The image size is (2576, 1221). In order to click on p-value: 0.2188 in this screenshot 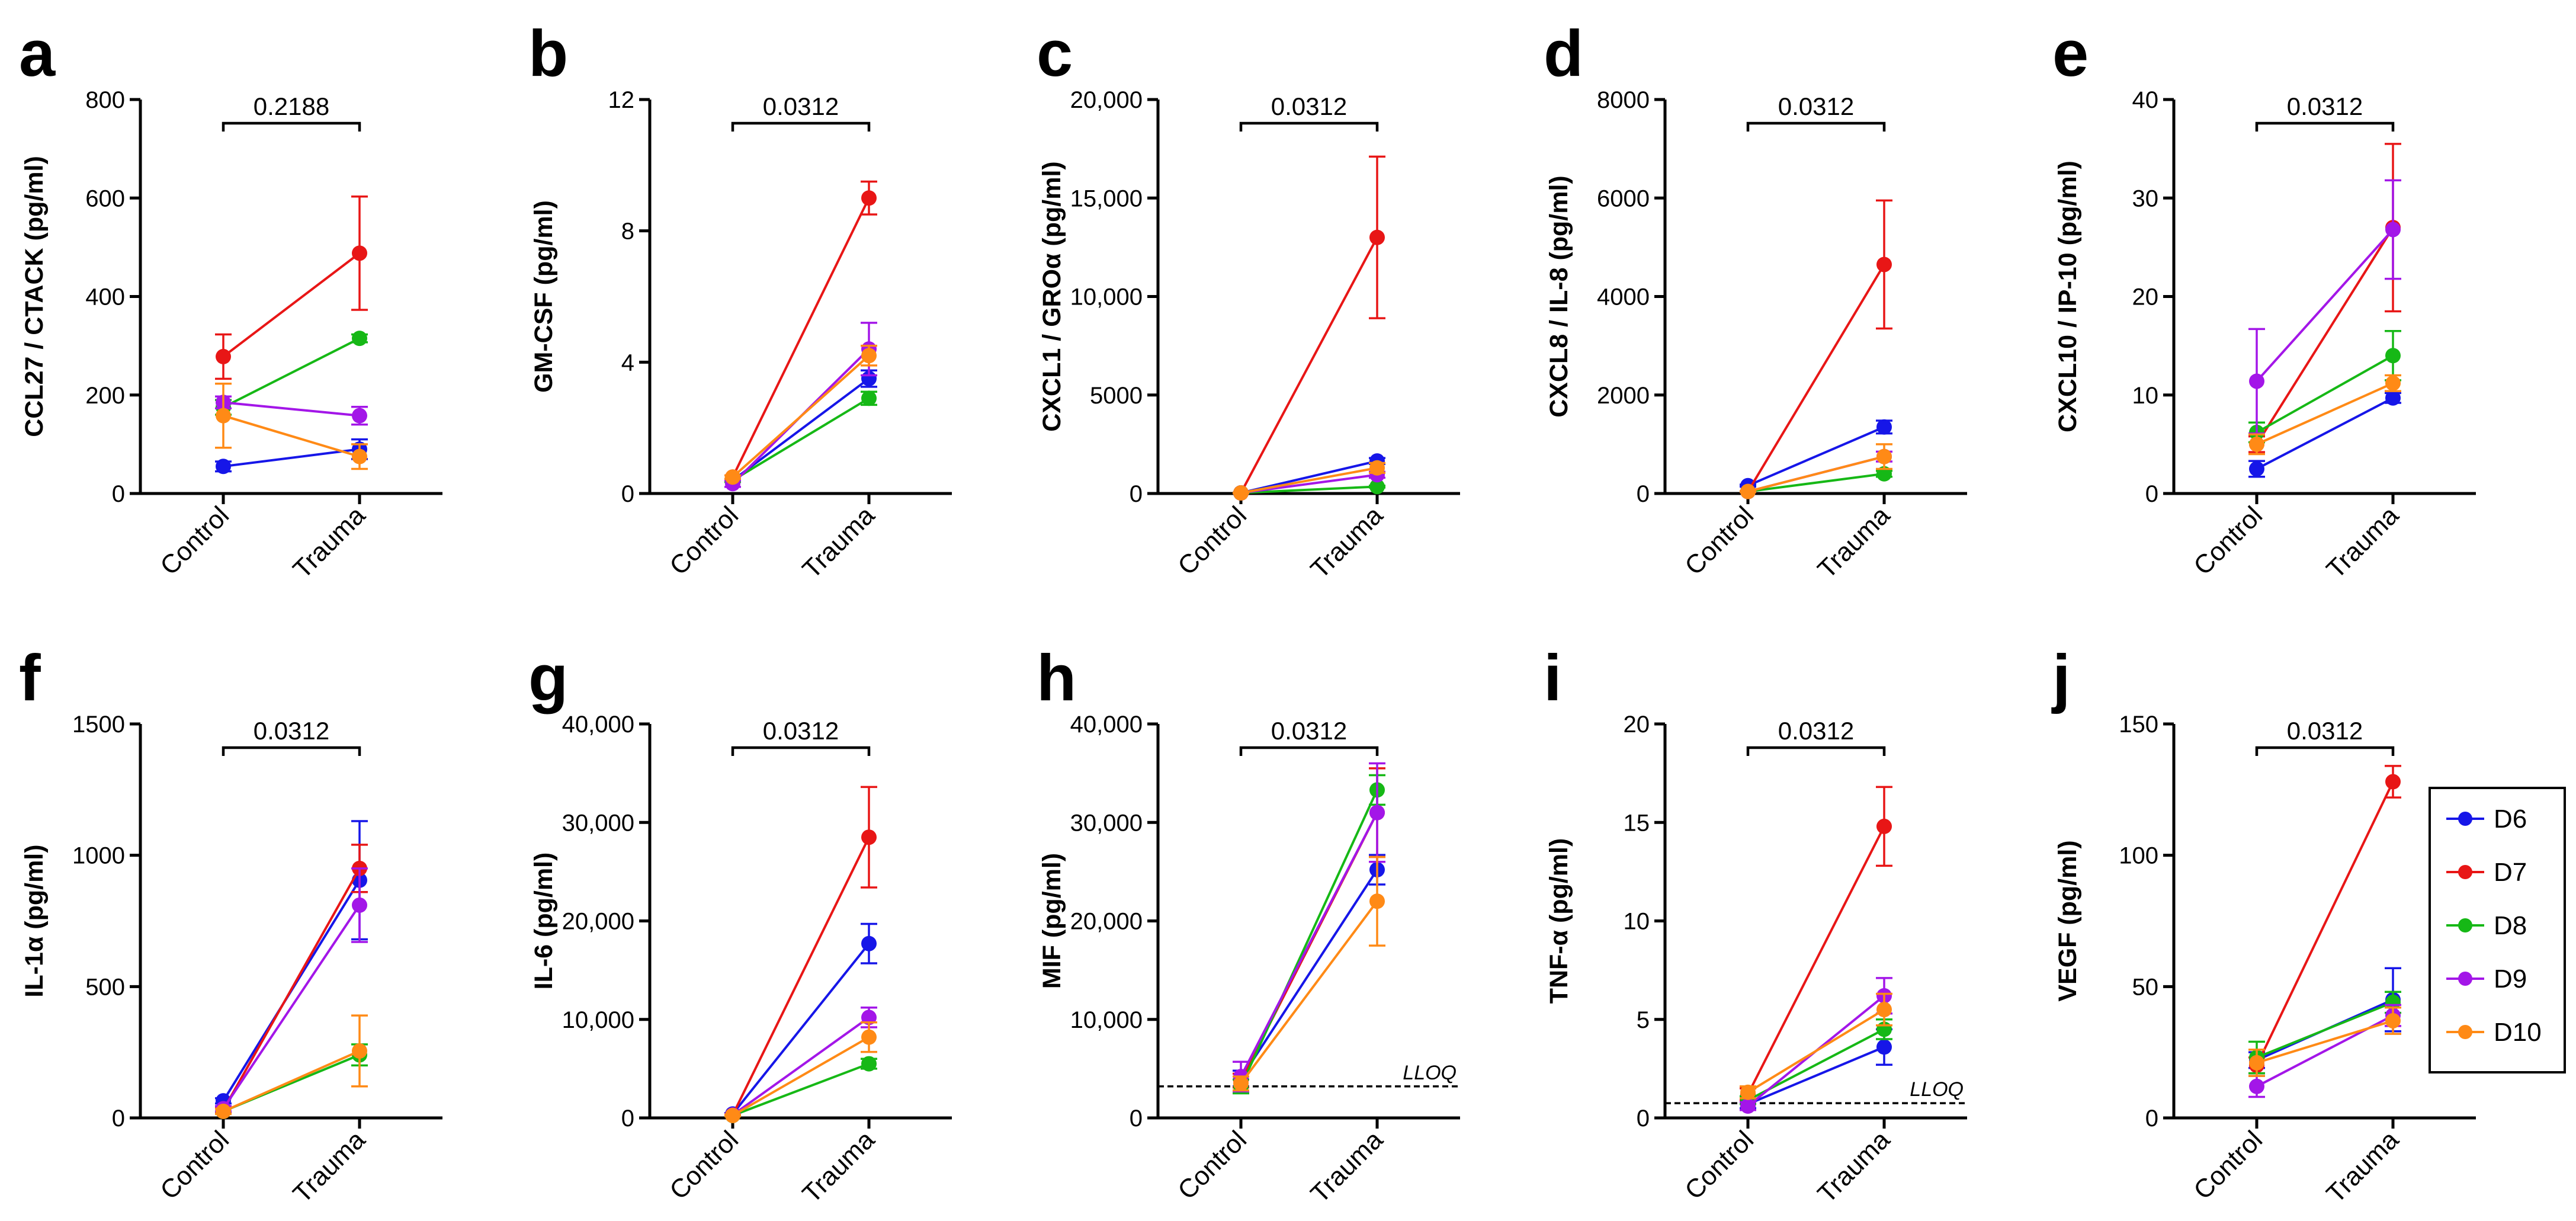, I will do `click(291, 106)`.